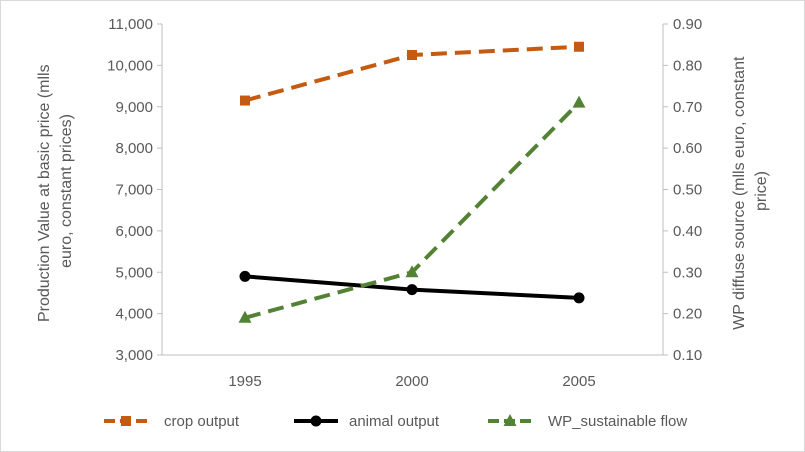 This screenshot has width=805, height=452. What do you see at coordinates (687, 272) in the screenshot?
I see `right-tick-label: 0.30` at bounding box center [687, 272].